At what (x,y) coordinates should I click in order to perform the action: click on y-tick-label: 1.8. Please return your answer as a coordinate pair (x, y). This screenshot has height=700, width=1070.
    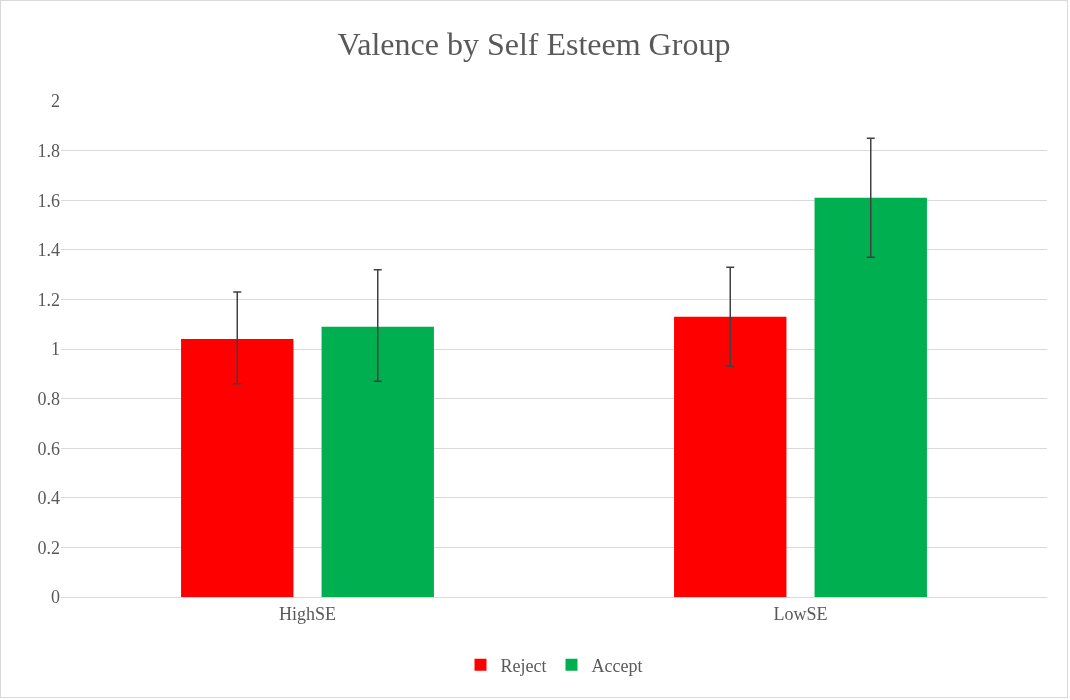
    Looking at the image, I should click on (48, 150).